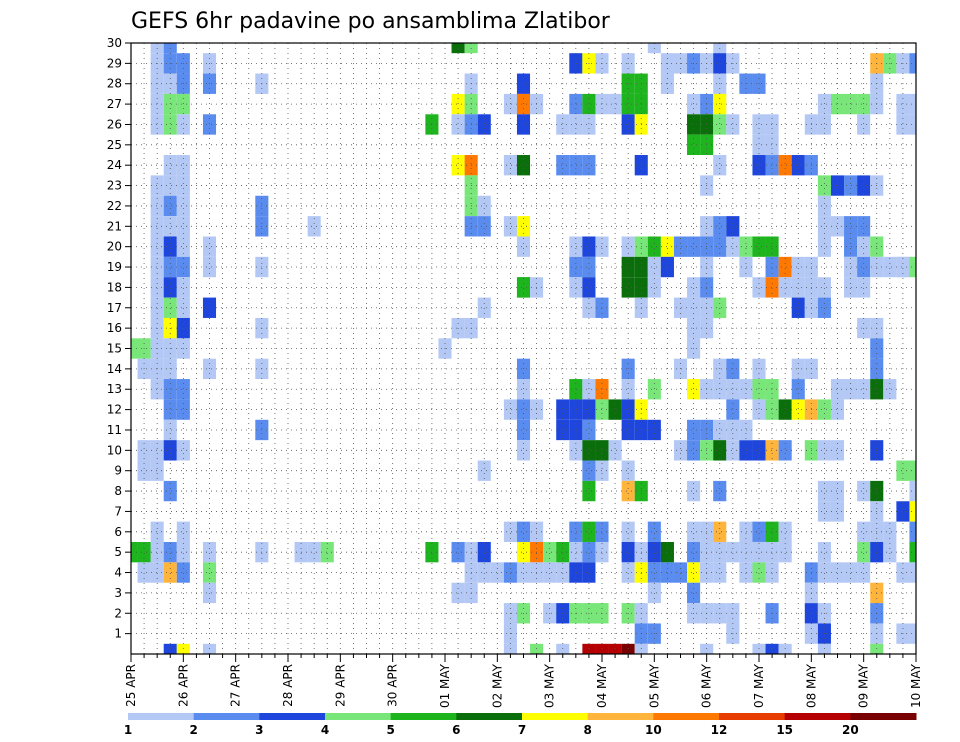 This screenshot has width=960, height=742. Describe the element at coordinates (522, 730) in the screenshot. I see `colorbar-label: 7` at that location.